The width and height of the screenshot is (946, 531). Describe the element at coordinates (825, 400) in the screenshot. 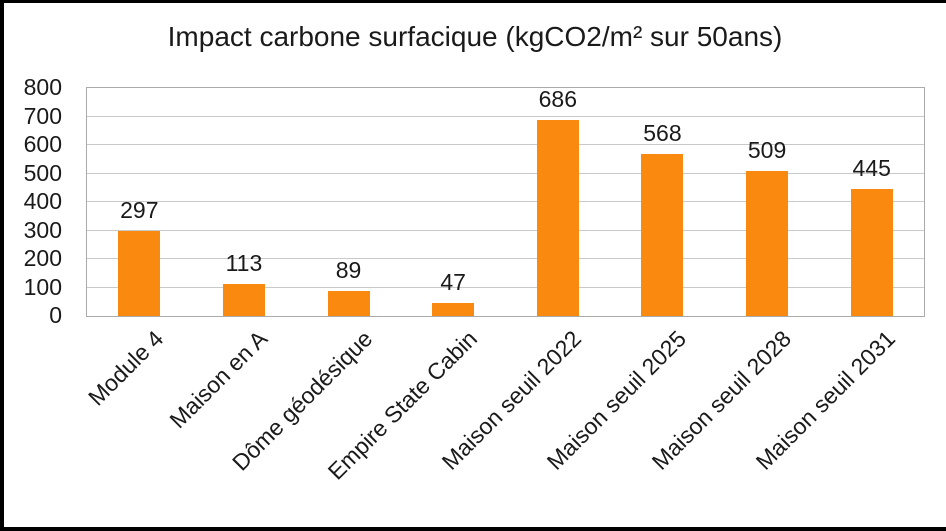

I see `x-tick-label: Maison seuil 2031` at that location.